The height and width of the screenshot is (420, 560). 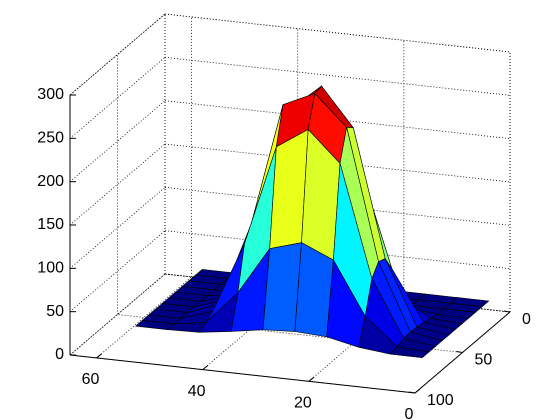 I want to click on z-tick-label: 150, so click(x=50, y=224).